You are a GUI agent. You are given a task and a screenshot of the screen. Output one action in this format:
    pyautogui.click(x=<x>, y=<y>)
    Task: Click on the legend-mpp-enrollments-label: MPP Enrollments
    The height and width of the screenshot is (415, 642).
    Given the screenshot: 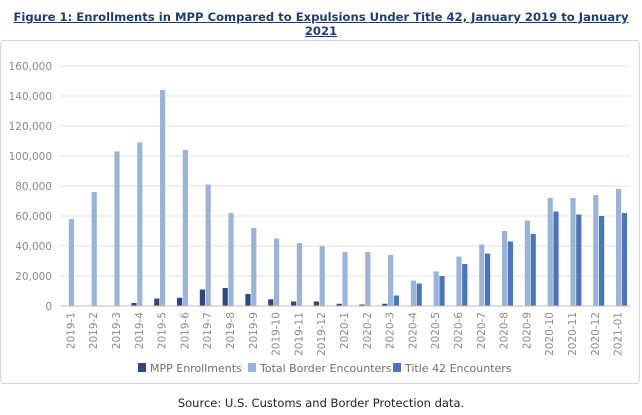 What is the action you would take?
    pyautogui.click(x=196, y=368)
    